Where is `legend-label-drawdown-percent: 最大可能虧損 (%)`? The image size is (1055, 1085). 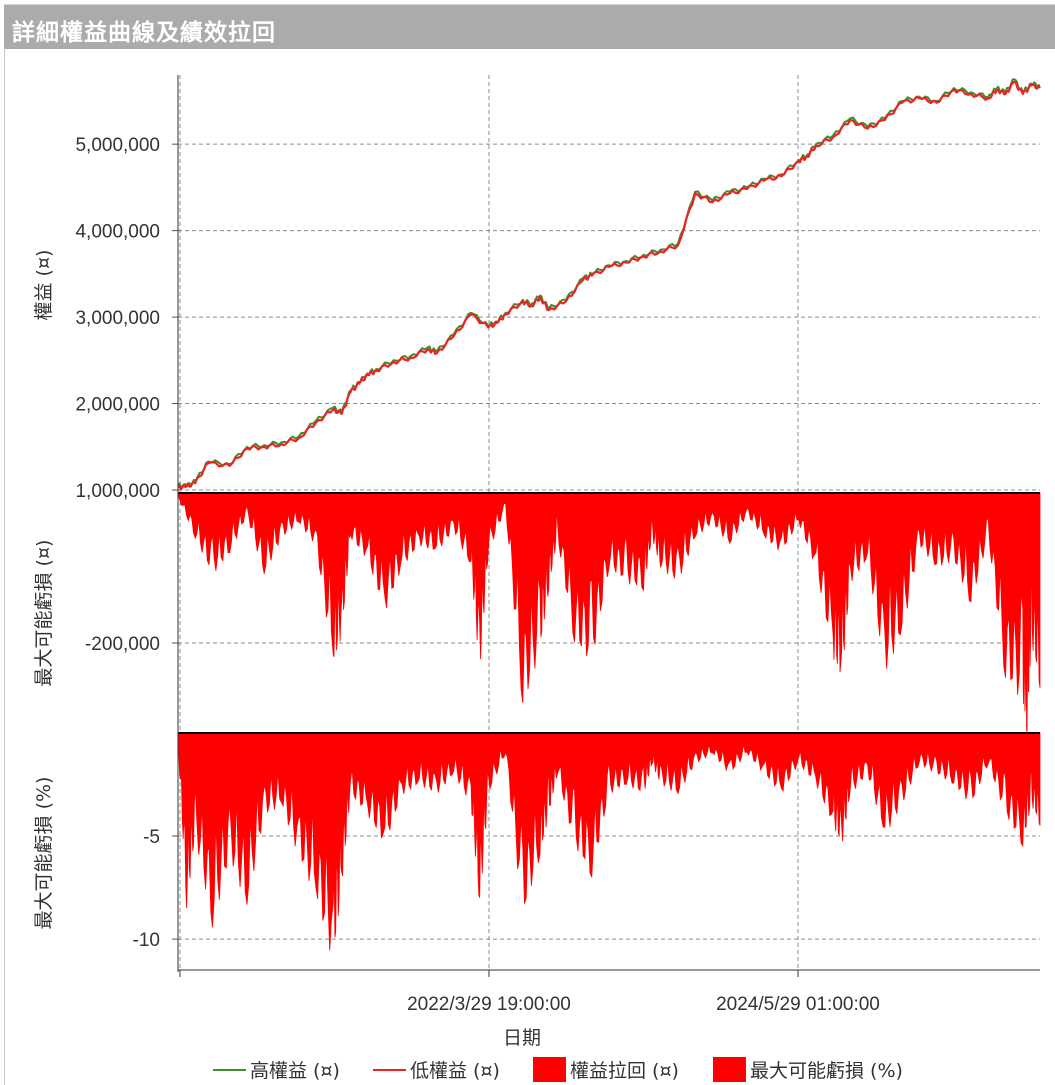
legend-label-drawdown-percent: 最大可能虧損 (%) is located at coordinates (826, 1071).